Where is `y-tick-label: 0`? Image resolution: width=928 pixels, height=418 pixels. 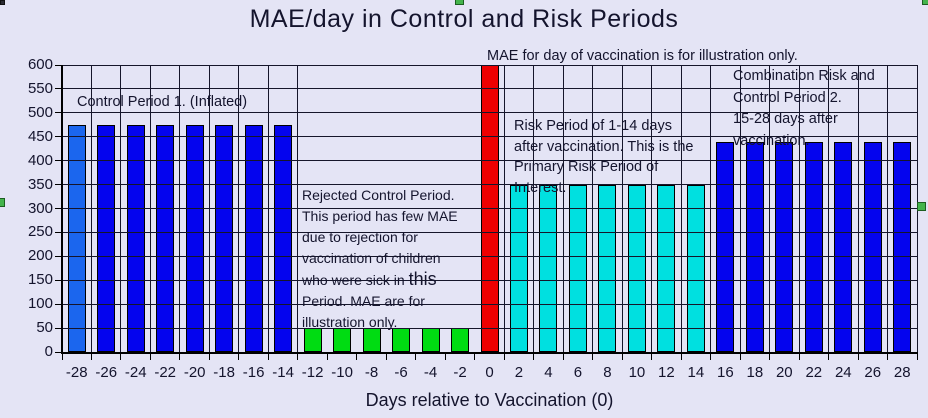 y-tick-label: 0 is located at coordinates (48, 351).